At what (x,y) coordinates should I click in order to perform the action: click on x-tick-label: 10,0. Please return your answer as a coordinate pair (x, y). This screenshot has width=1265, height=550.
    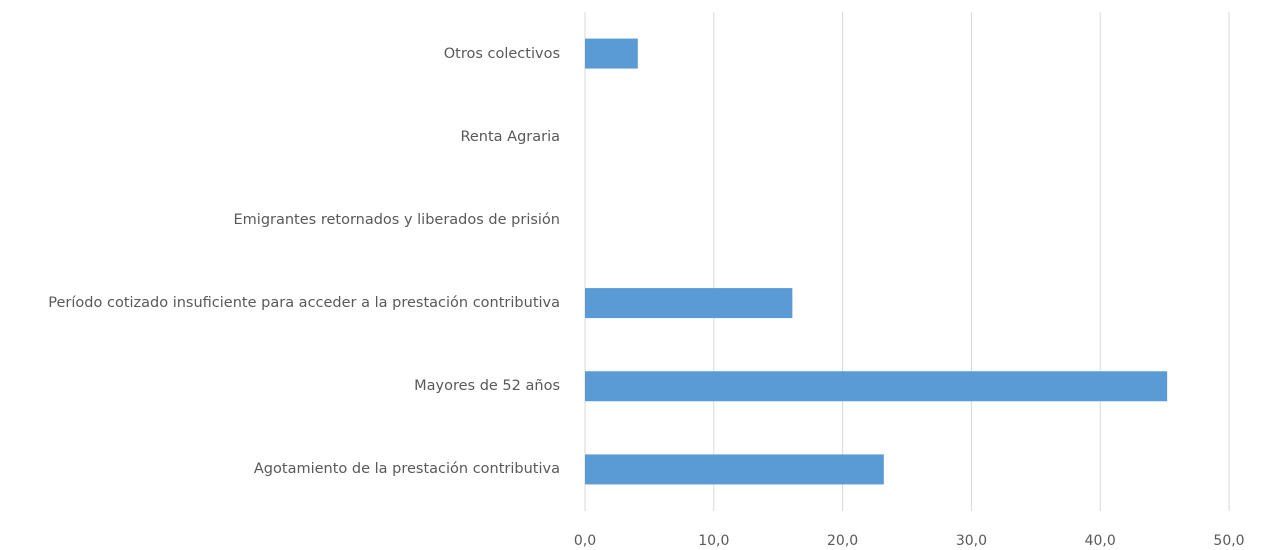
    Looking at the image, I should click on (713, 541).